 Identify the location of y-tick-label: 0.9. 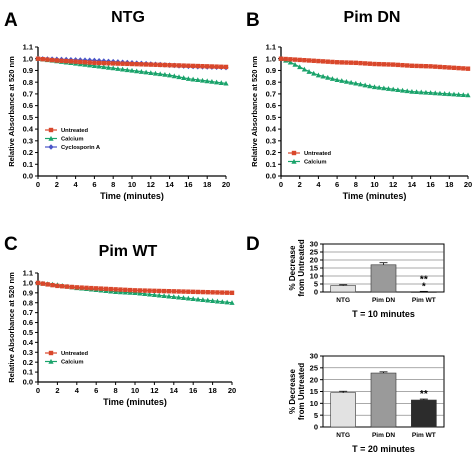
(28, 292).